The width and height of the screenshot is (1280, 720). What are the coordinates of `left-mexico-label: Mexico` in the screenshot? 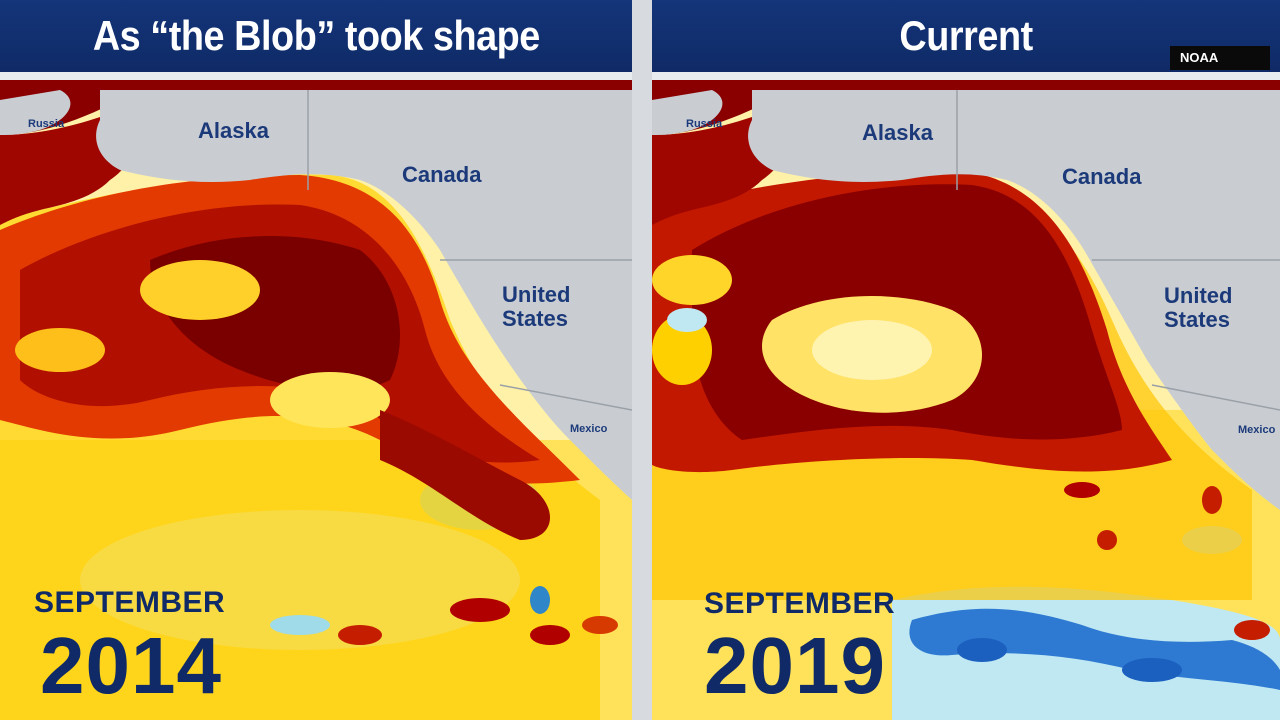 It's located at (589, 429).